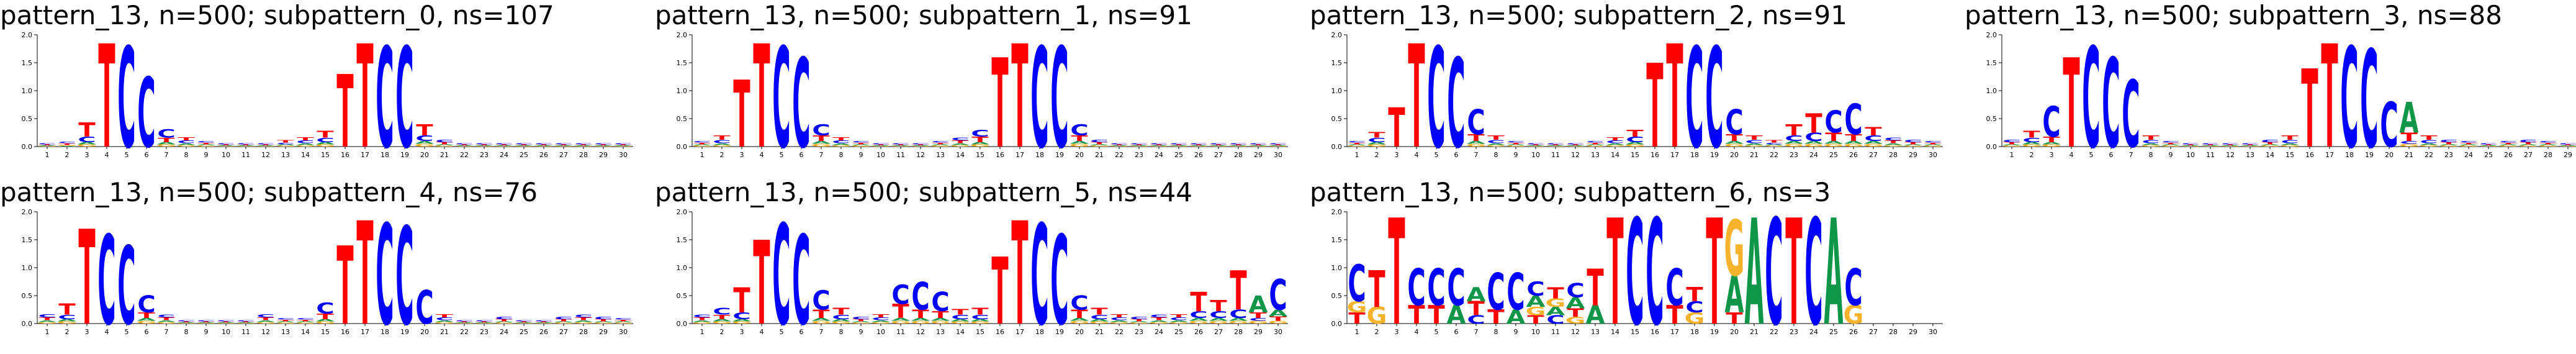 This screenshot has height=354, width=2576. What do you see at coordinates (2290, 155) in the screenshot?
I see `x-tick-label: 15` at bounding box center [2290, 155].